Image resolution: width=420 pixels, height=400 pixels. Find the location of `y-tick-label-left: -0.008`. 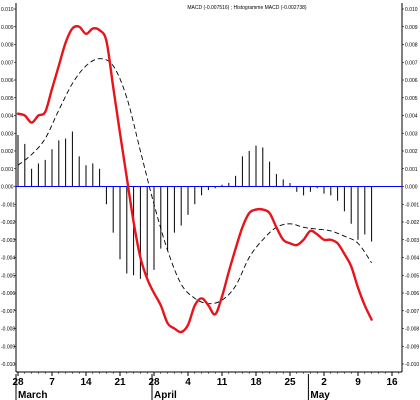

y-tick-label-left: -0.008 is located at coordinates (8, 330).